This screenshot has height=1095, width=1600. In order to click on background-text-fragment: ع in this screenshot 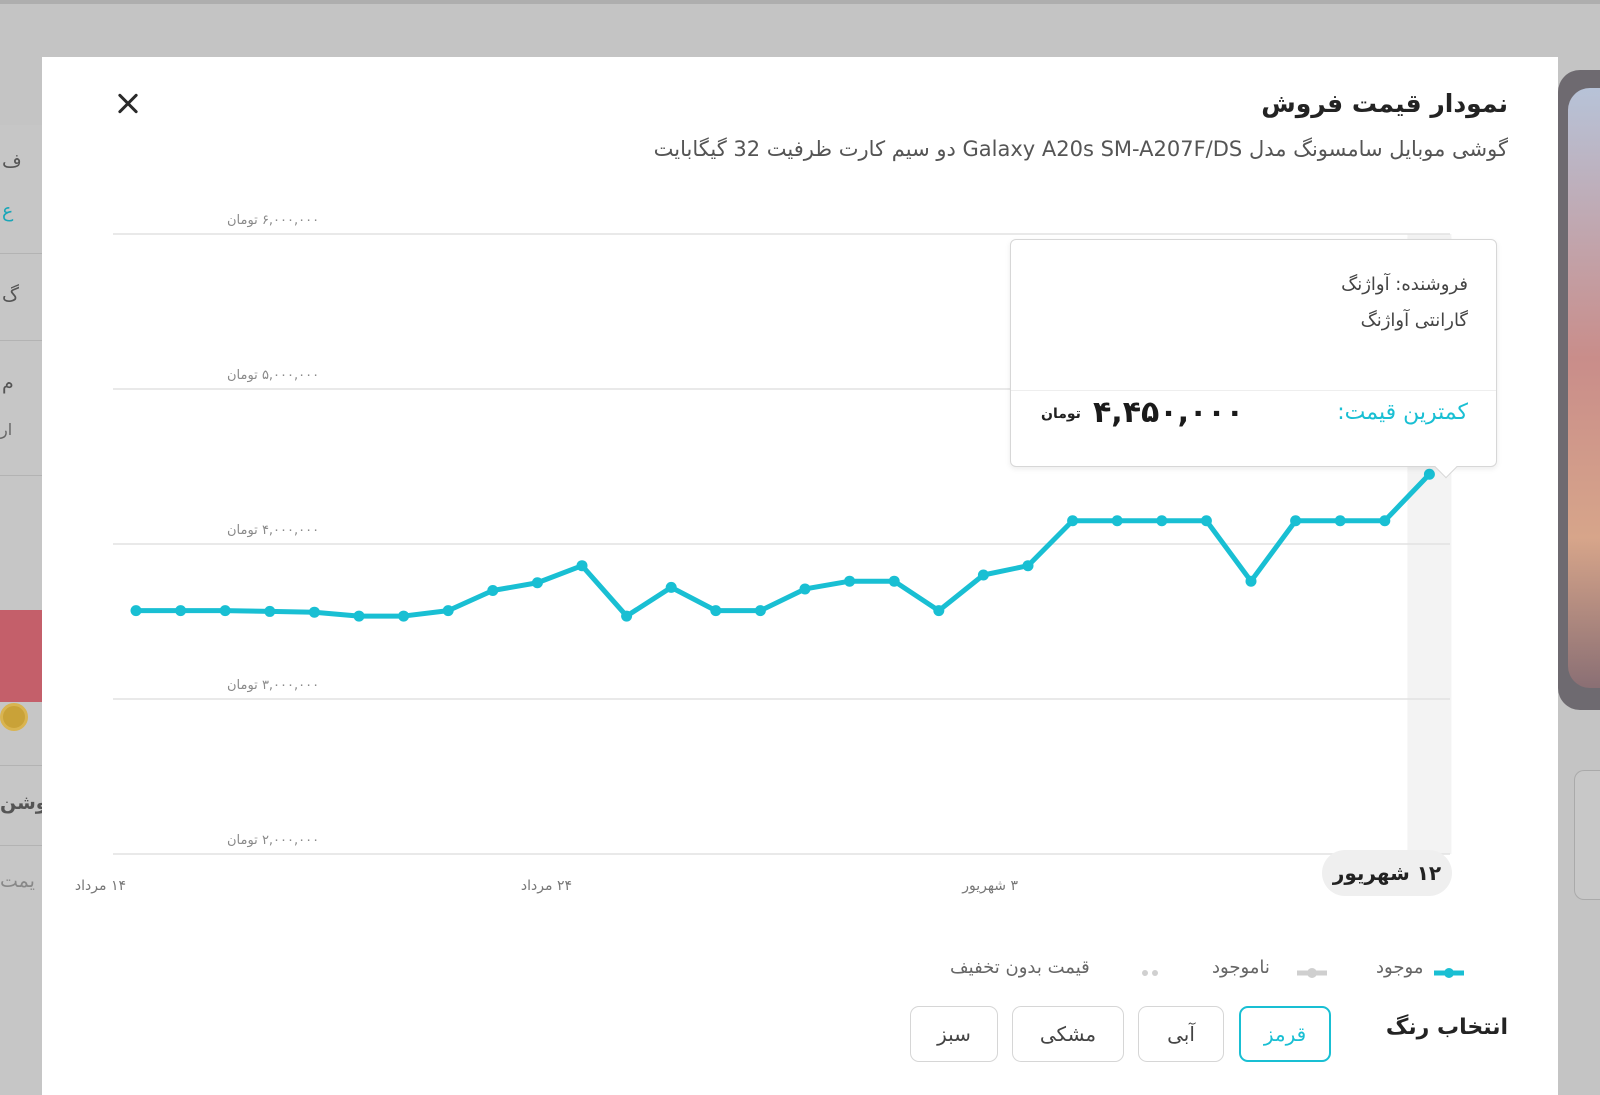, I will do `click(8, 211)`.